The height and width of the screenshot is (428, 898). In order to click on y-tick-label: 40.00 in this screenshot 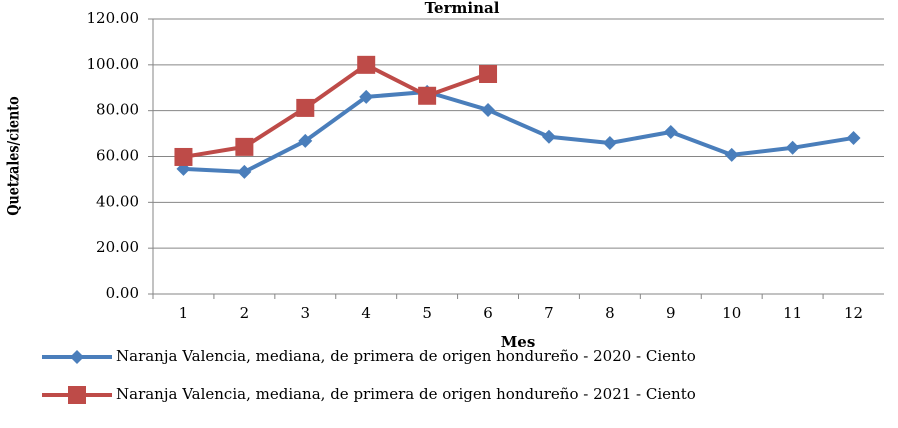, I will do `click(117, 201)`.